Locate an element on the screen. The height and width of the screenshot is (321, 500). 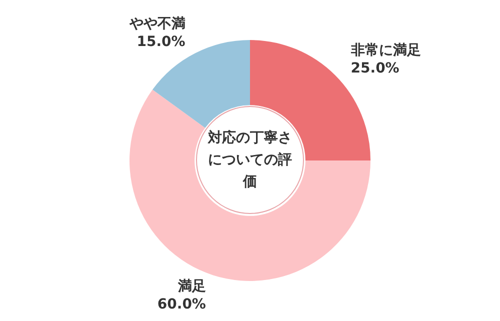
data-label: 60.0% is located at coordinates (181, 304).